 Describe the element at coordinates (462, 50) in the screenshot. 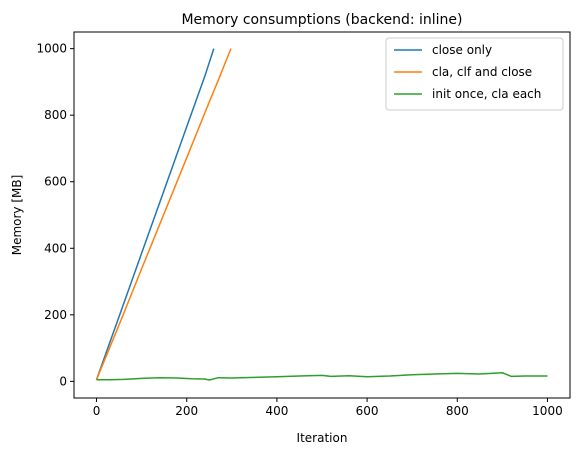

I see `legend-label: close only` at that location.